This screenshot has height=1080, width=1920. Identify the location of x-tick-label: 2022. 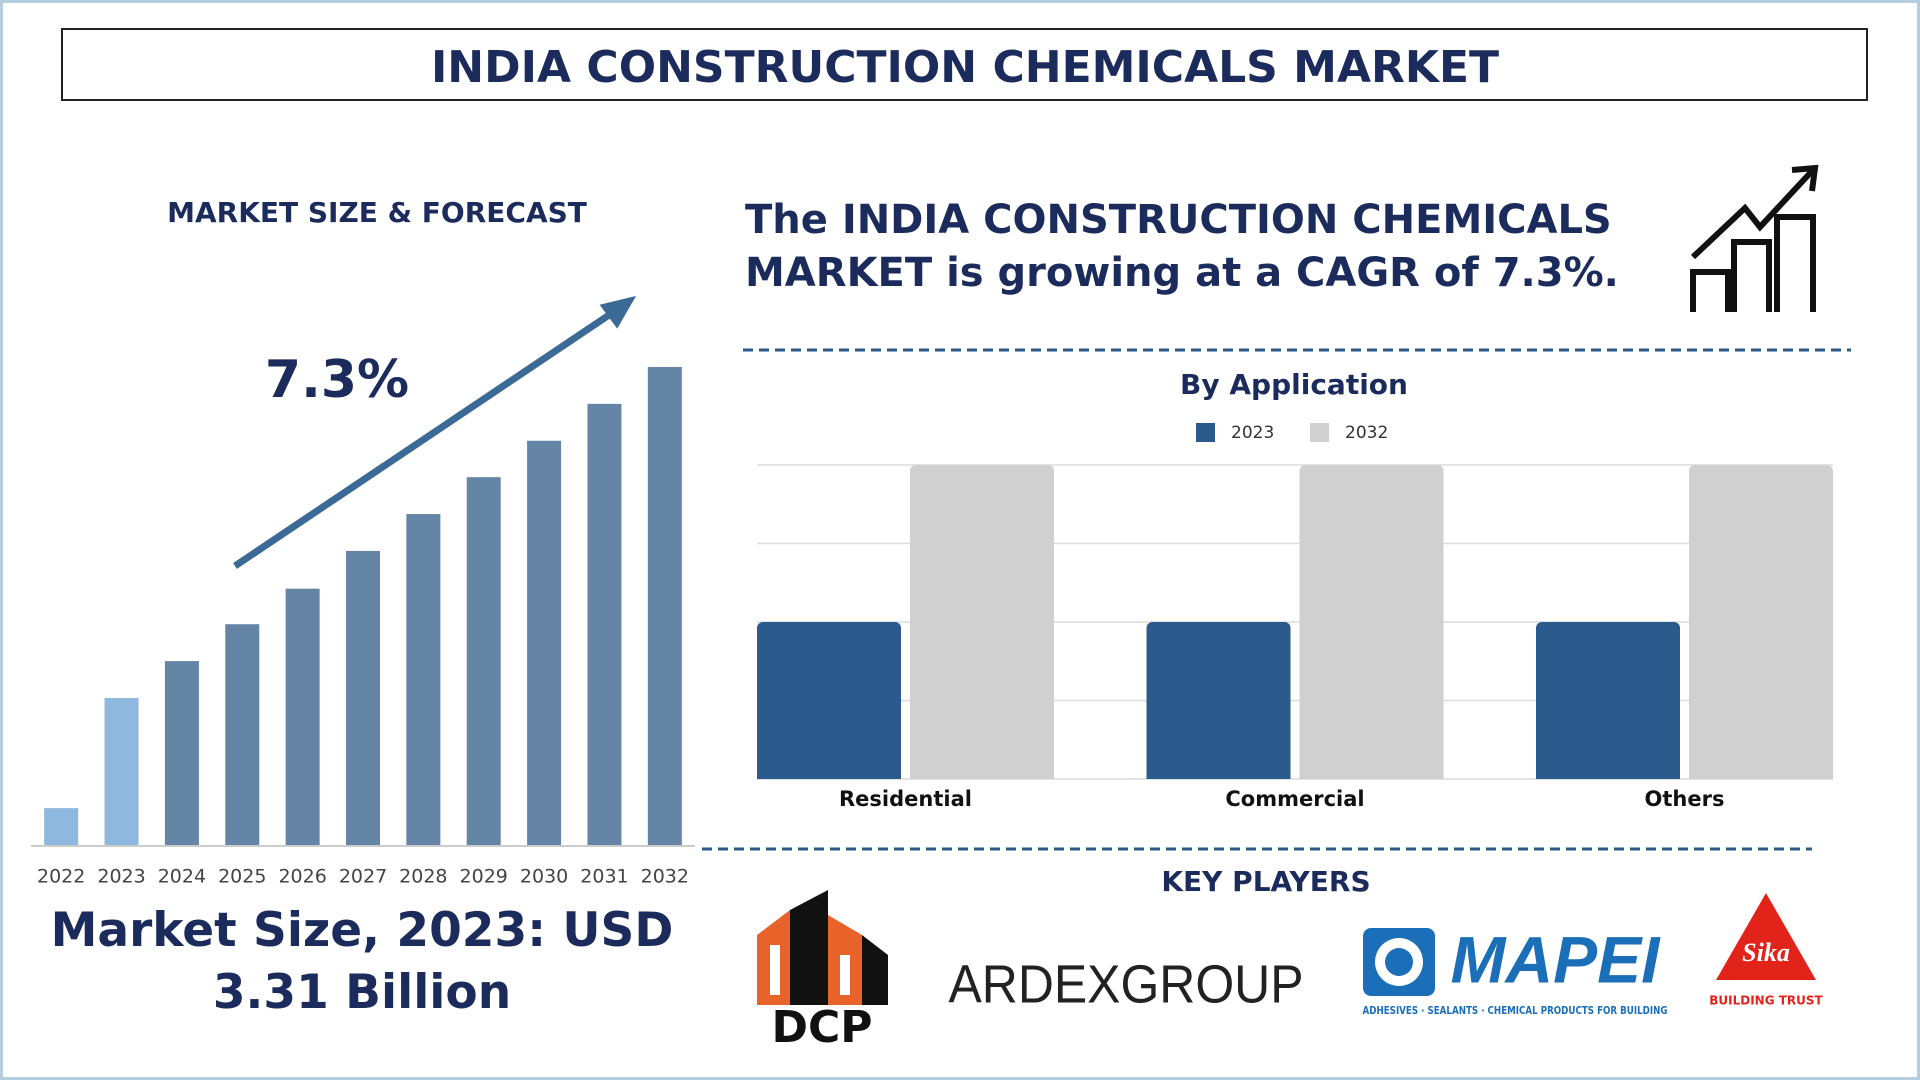
(61, 877).